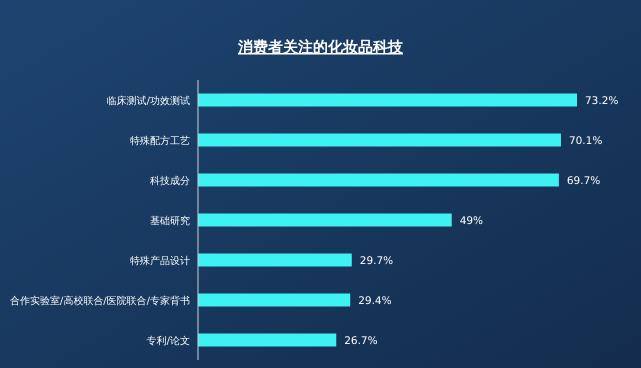  What do you see at coordinates (601, 101) in the screenshot?
I see `data-label: 73.2%` at bounding box center [601, 101].